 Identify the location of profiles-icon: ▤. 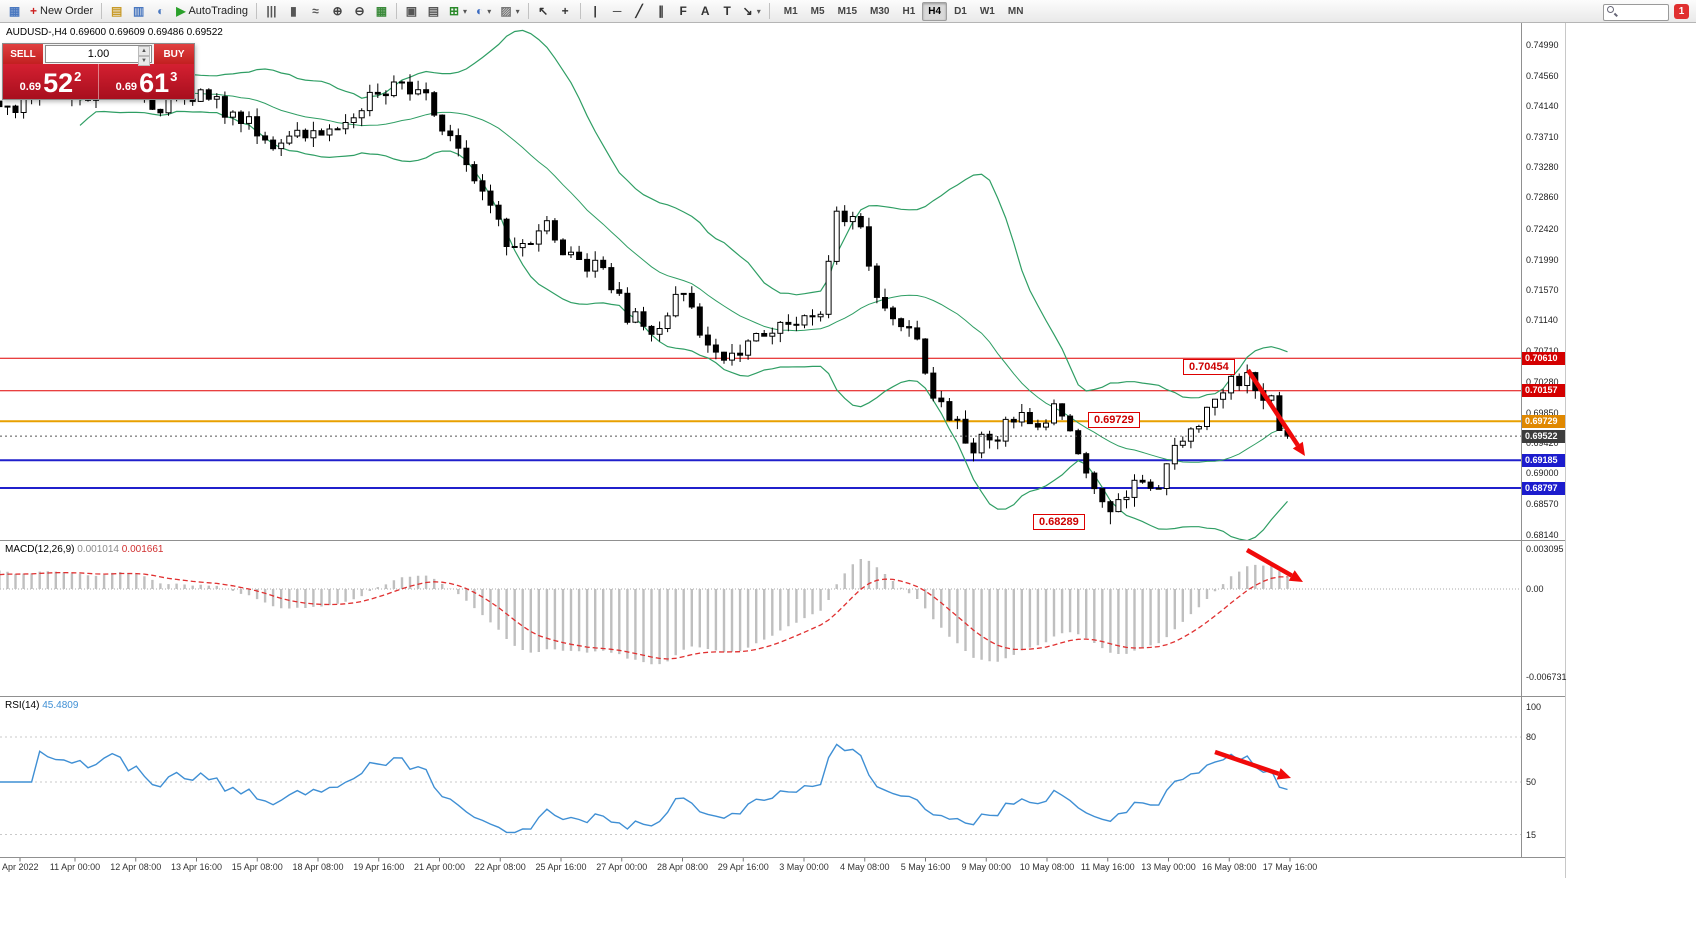
(117, 11).